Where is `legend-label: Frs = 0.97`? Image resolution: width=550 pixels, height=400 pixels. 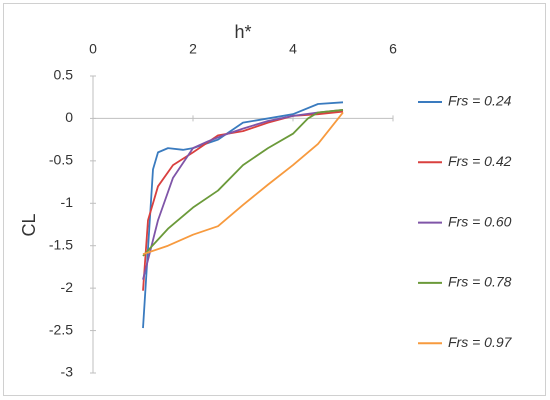 legend-label: Frs = 0.97 is located at coordinates (480, 342).